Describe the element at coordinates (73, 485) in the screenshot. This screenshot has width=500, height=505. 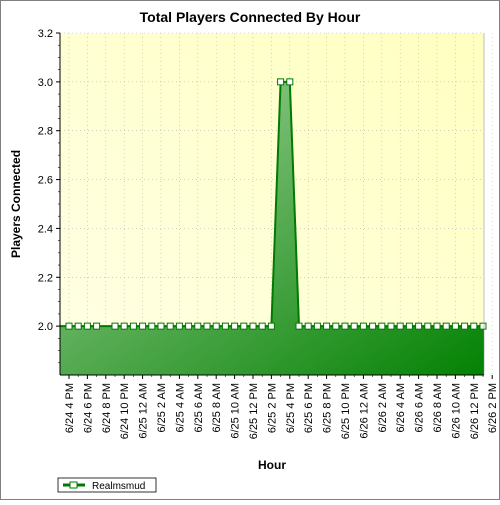
I see `legend-swatch-marker` at that location.